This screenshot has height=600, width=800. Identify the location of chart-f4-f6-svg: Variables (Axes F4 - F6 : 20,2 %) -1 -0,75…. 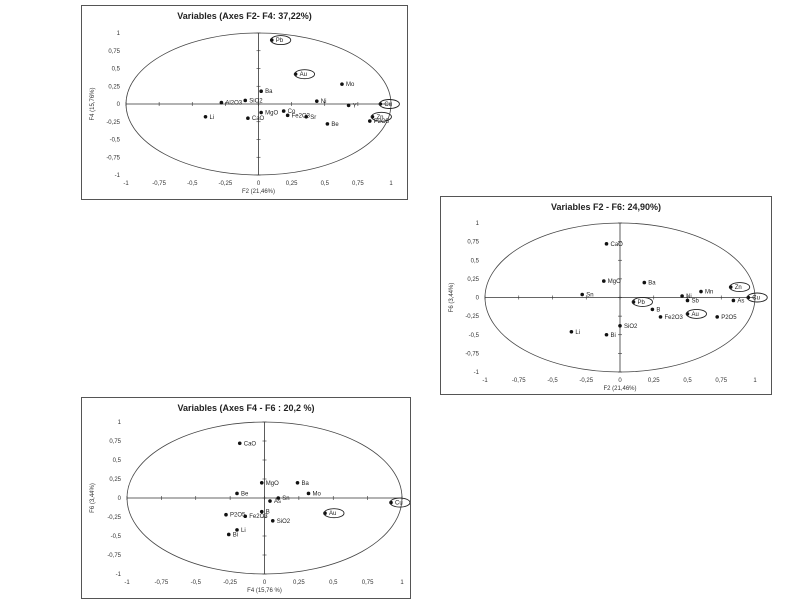
(250, 498).